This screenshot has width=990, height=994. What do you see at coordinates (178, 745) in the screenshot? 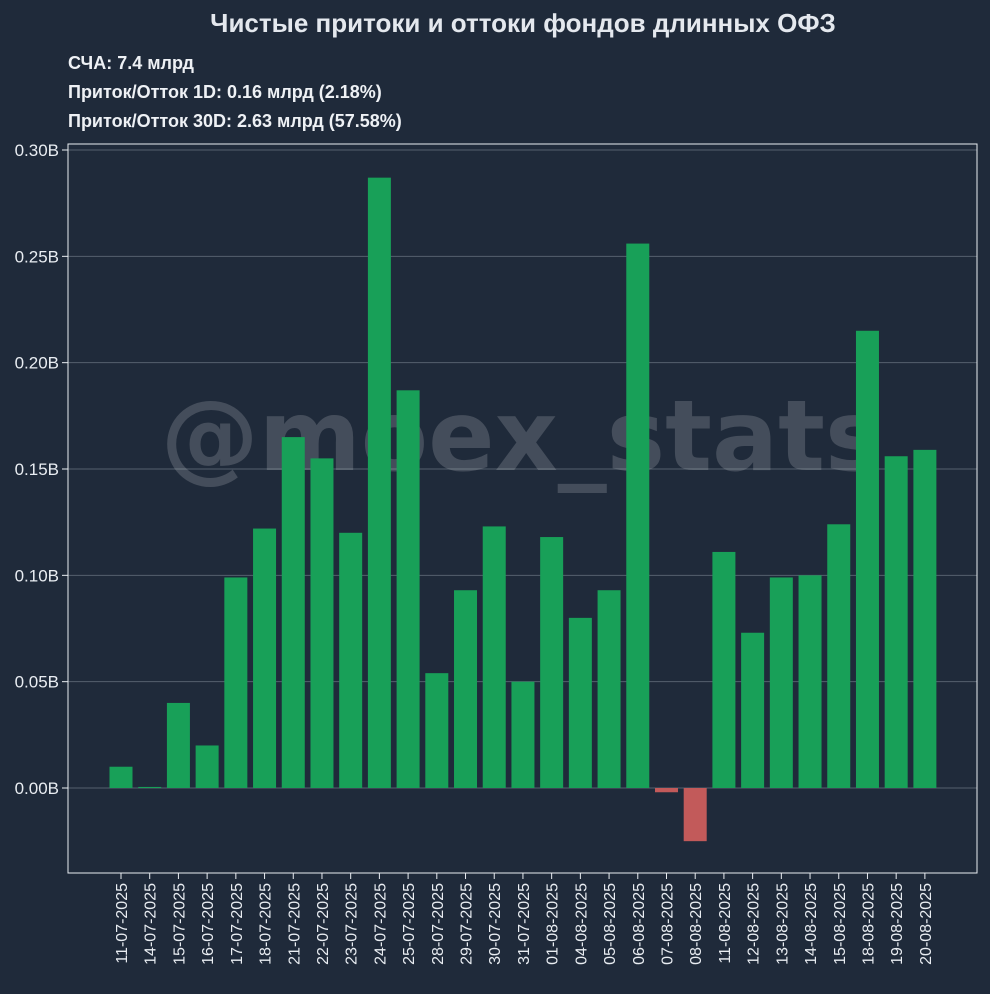
I see `bar-15-07-2025` at bounding box center [178, 745].